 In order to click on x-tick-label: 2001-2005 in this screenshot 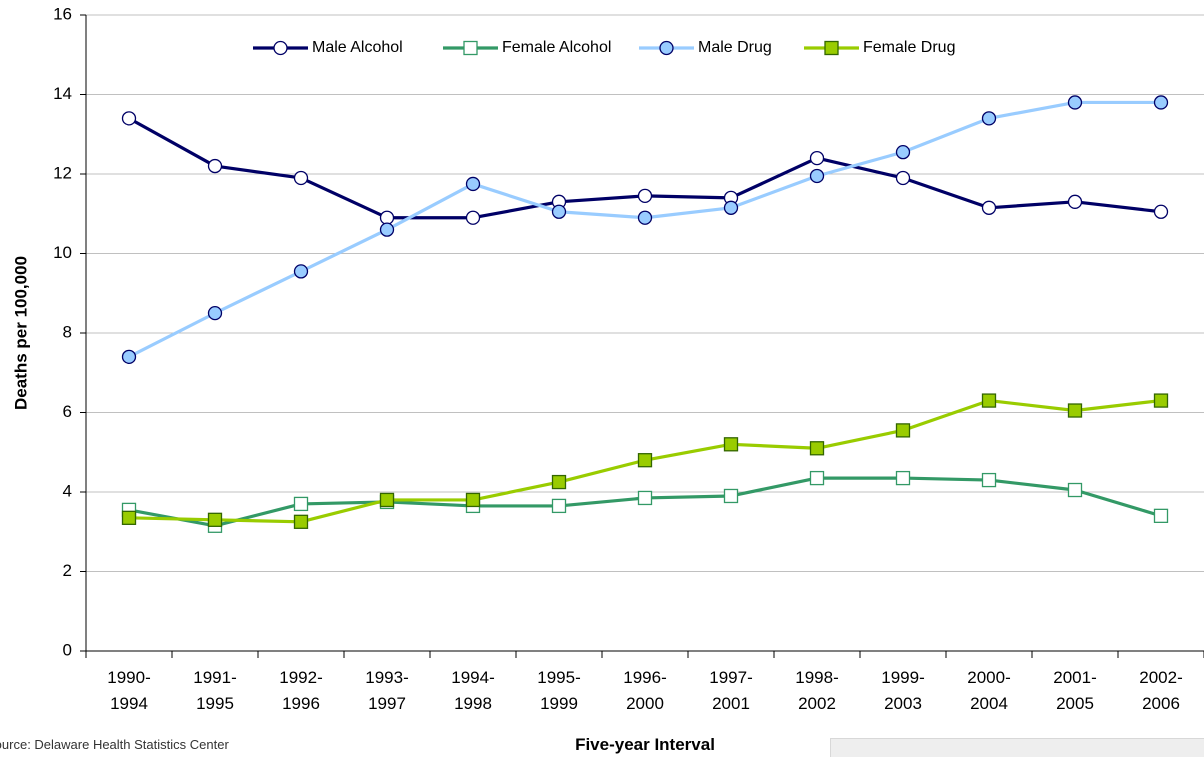, I will do `click(1075, 690)`.